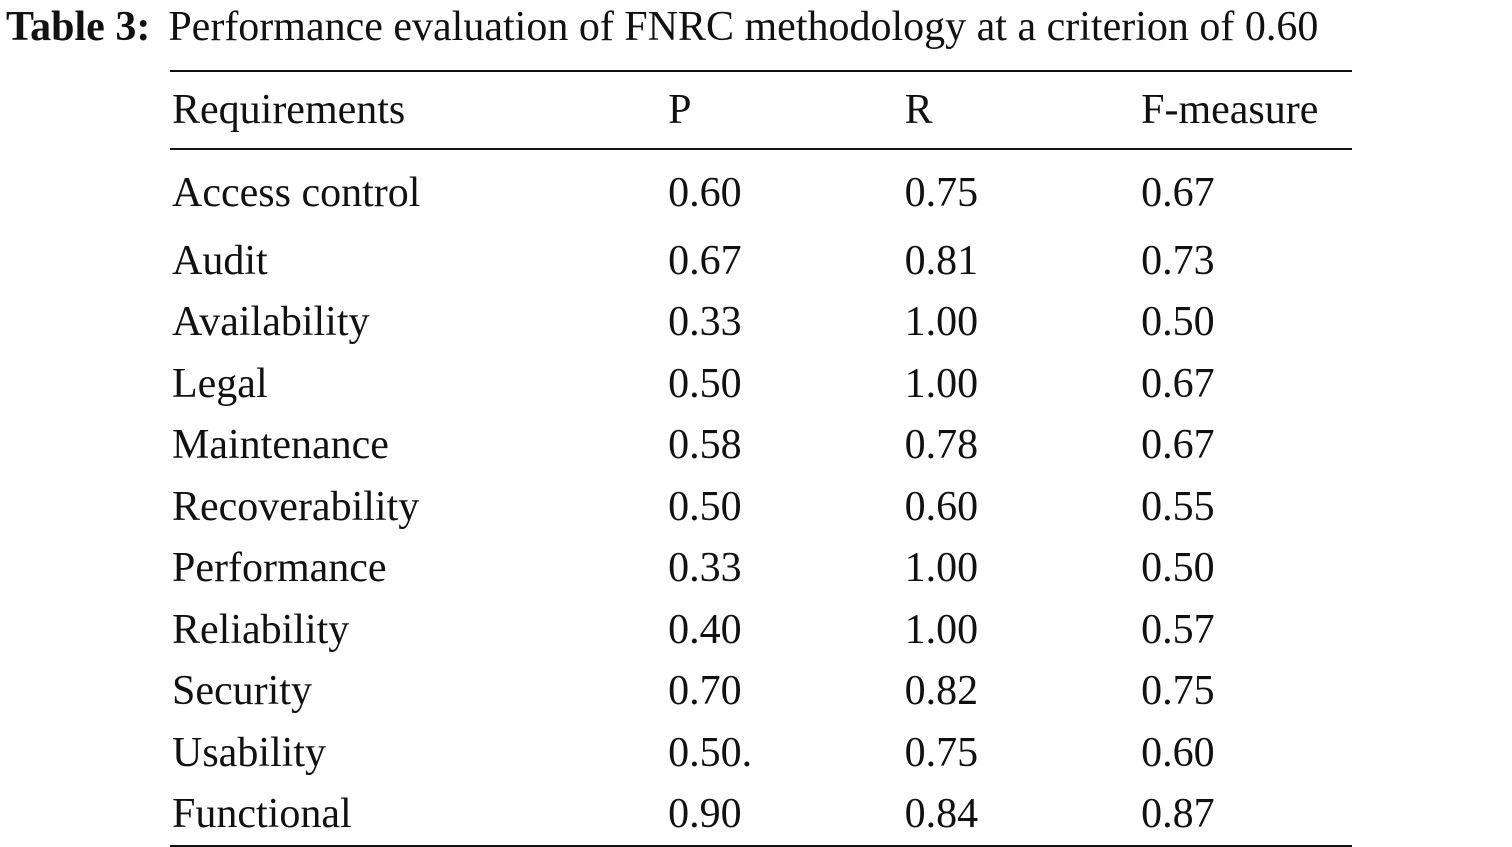  What do you see at coordinates (705, 629) in the screenshot?
I see `cell-p: 0.40` at bounding box center [705, 629].